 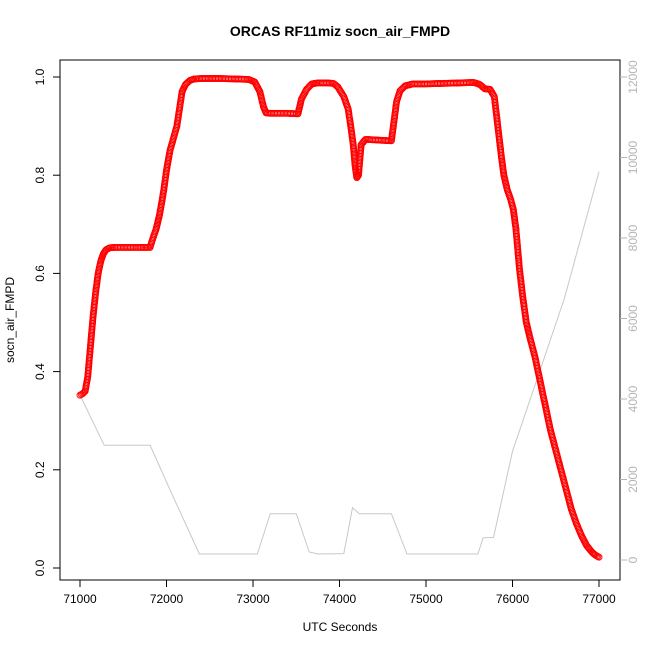 I want to click on y-axis-label: socn_air_FMPD, so click(x=10, y=320).